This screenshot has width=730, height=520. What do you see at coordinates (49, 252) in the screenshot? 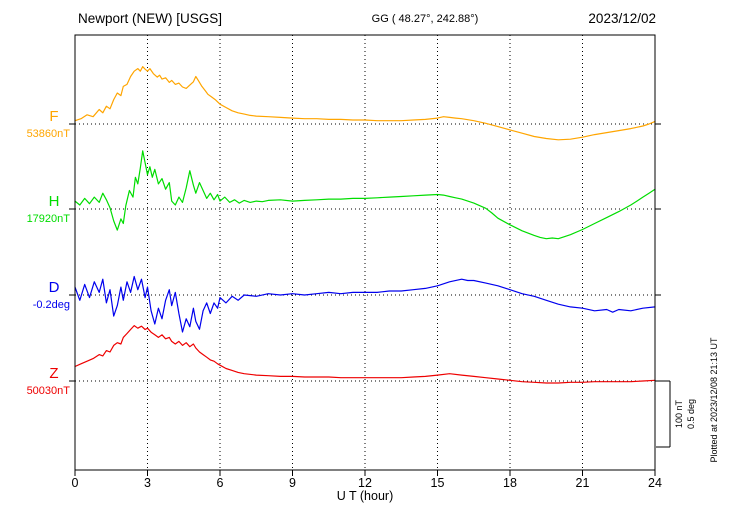
I see `channel-labels-layer: F 53860nT H 17920nT D -0.2deg Z 50030nT` at bounding box center [49, 252].